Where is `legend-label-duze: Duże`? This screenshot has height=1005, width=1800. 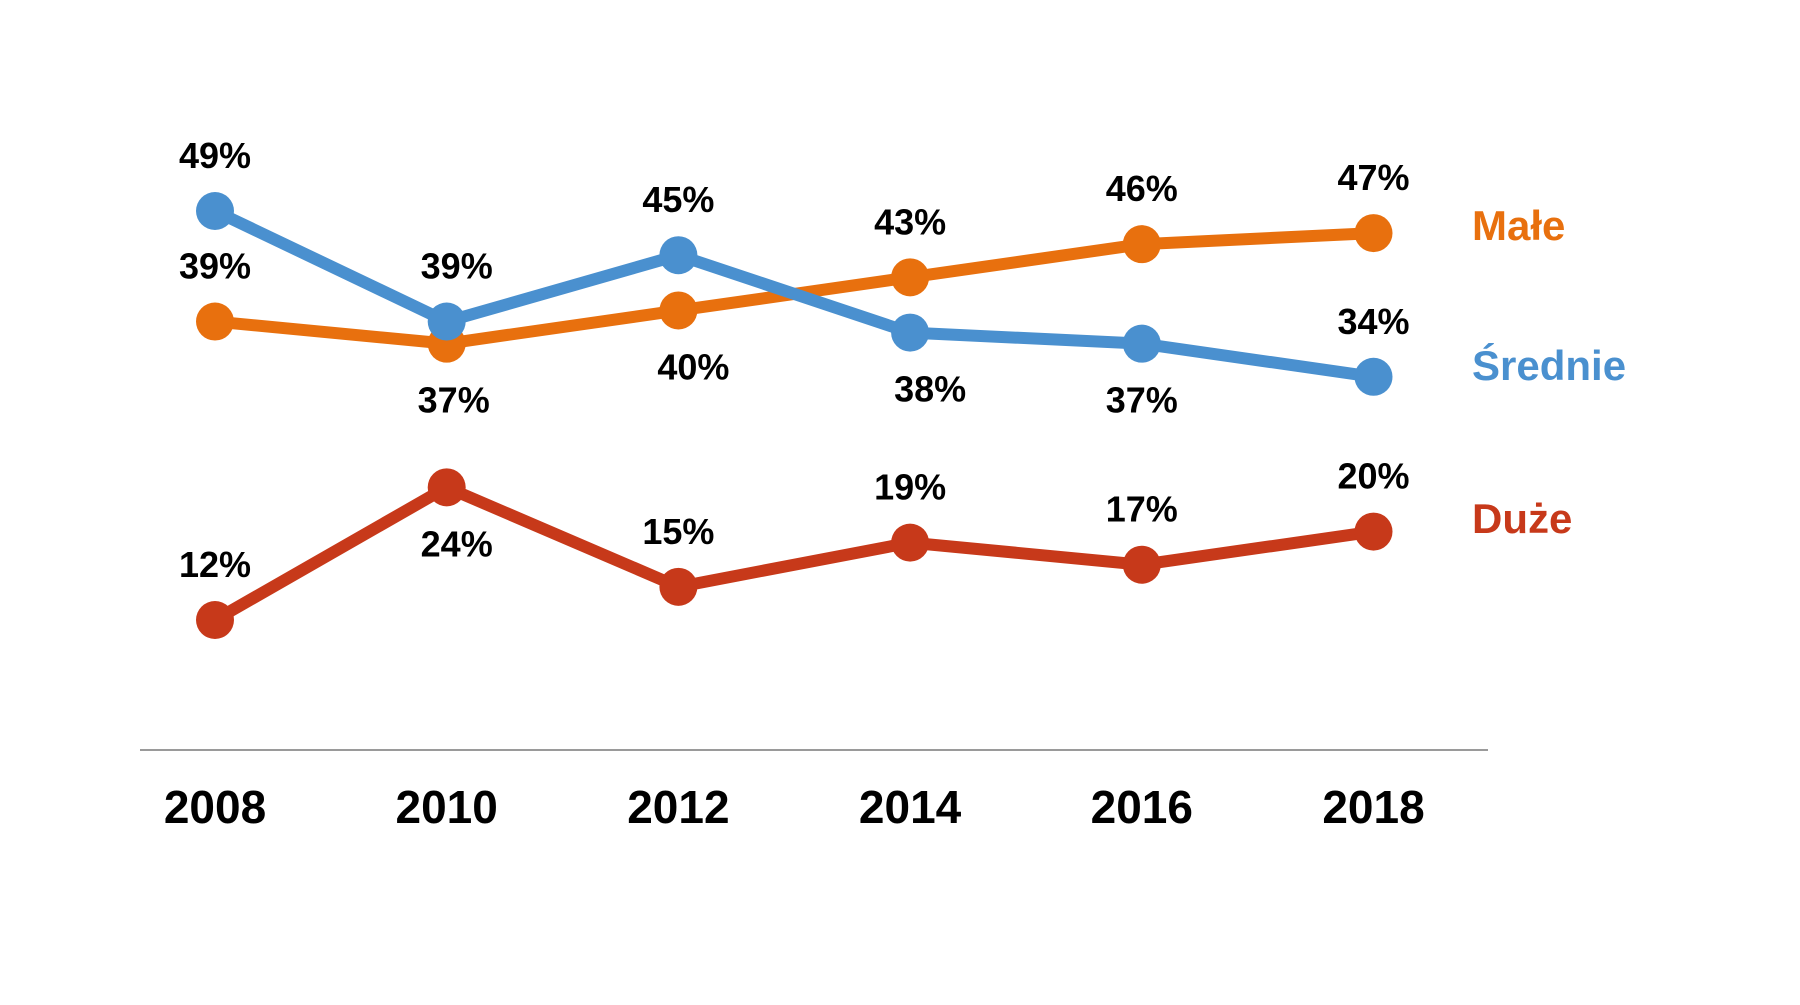
legend-label-duze: Duże is located at coordinates (1522, 518).